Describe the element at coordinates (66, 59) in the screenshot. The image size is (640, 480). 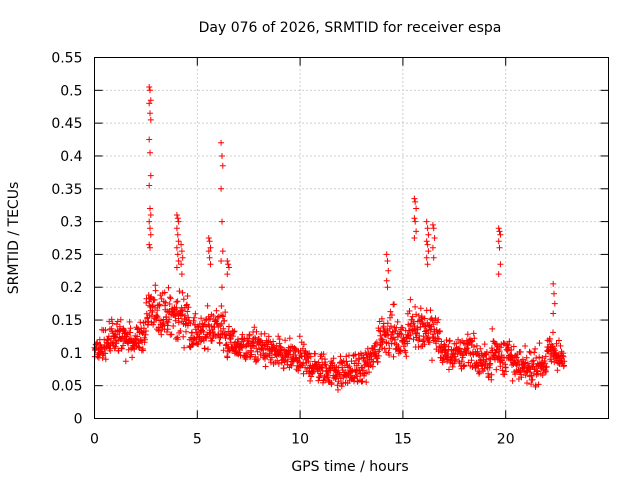
I see `y-tick-label: 0.55` at that location.